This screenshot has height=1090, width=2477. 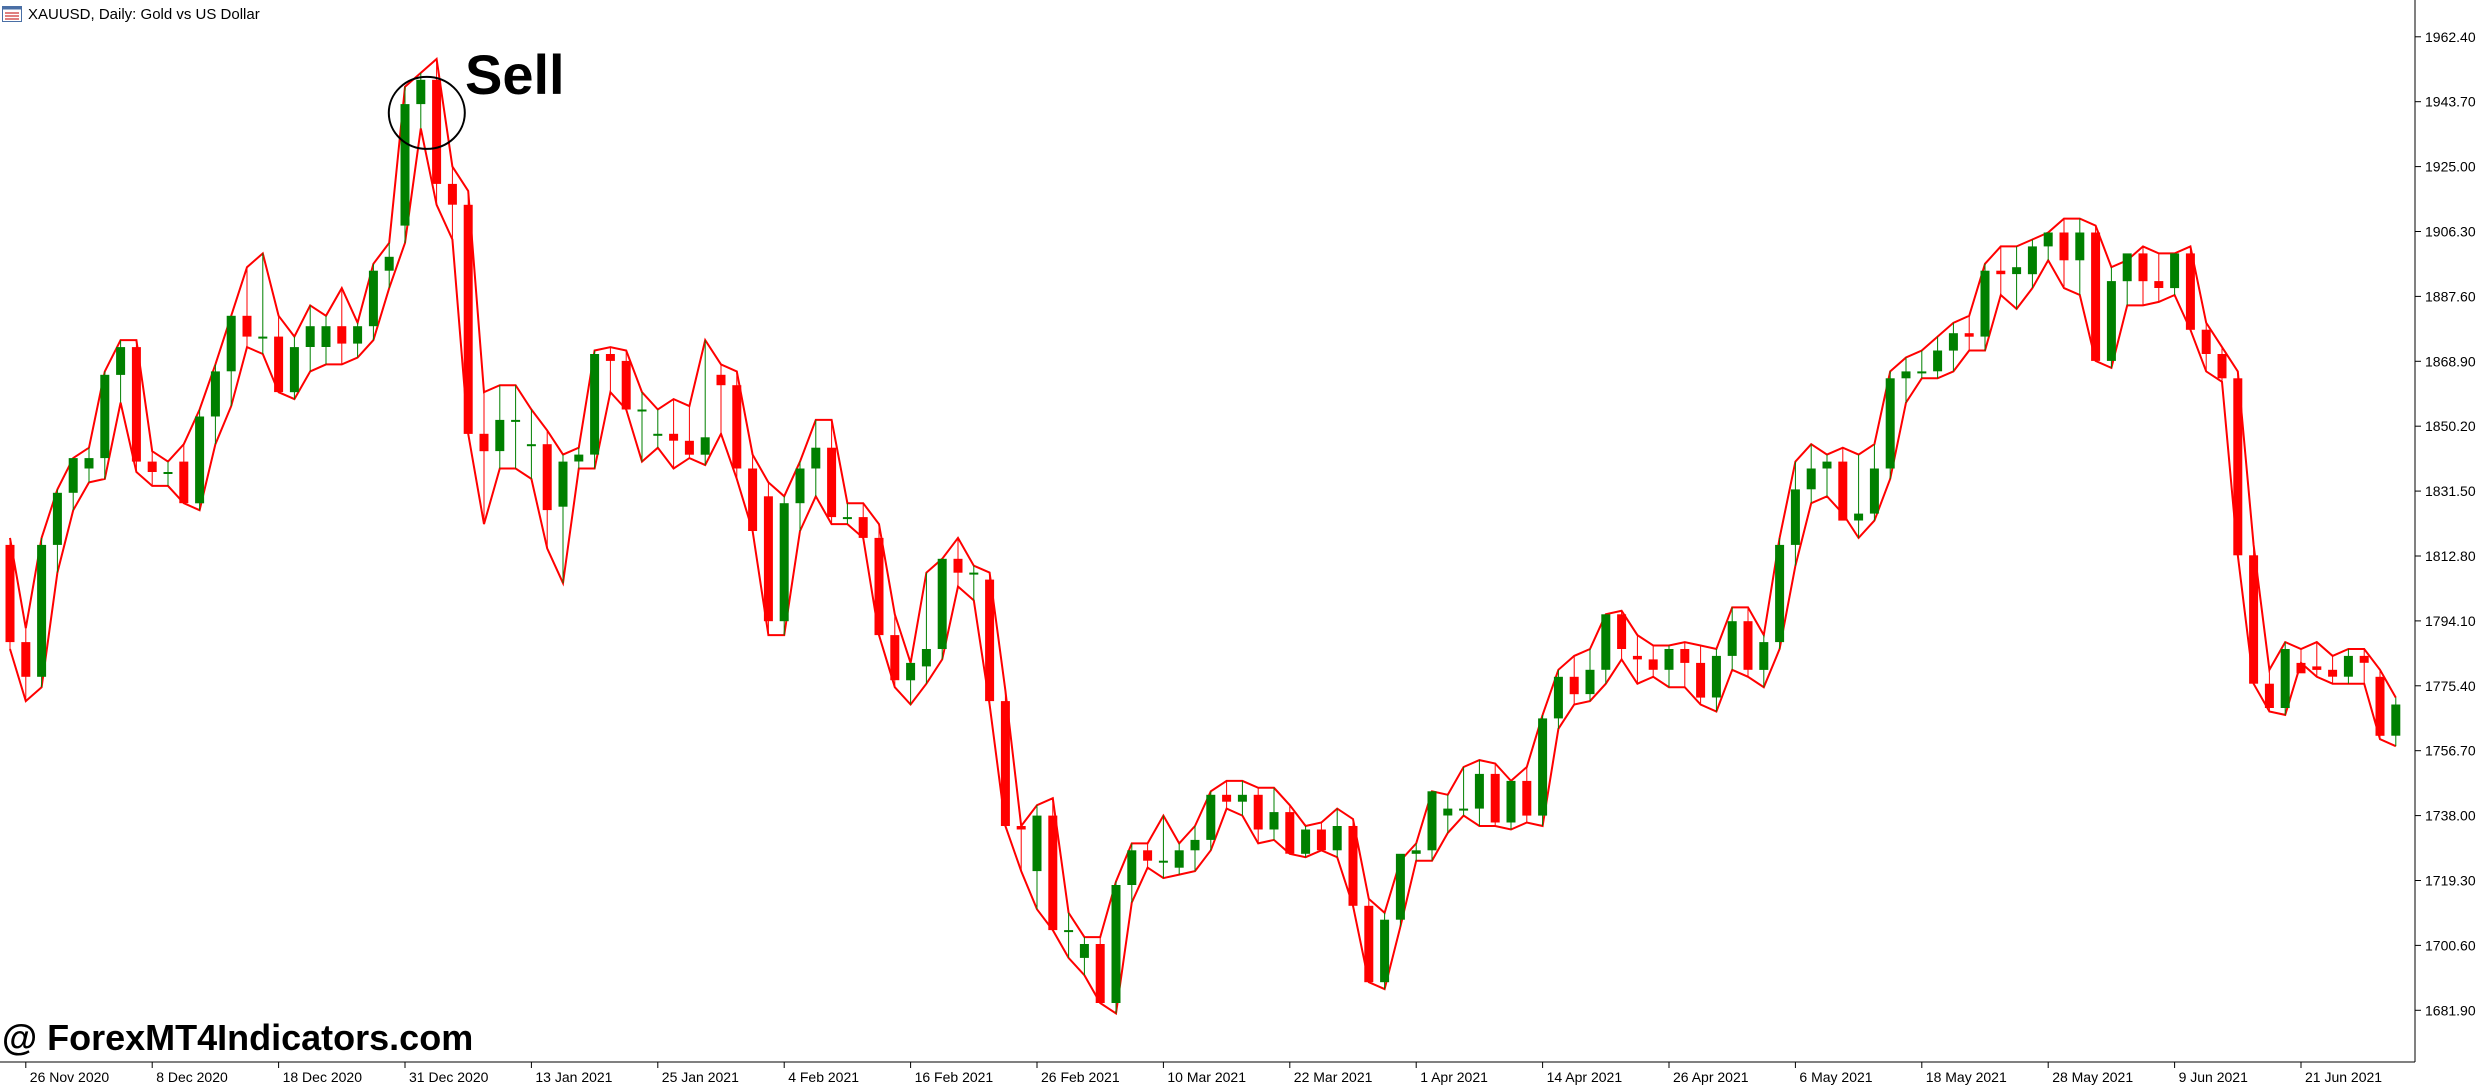 What do you see at coordinates (192, 1077) in the screenshot?
I see `time-tick-label: 8 Dec 2020` at bounding box center [192, 1077].